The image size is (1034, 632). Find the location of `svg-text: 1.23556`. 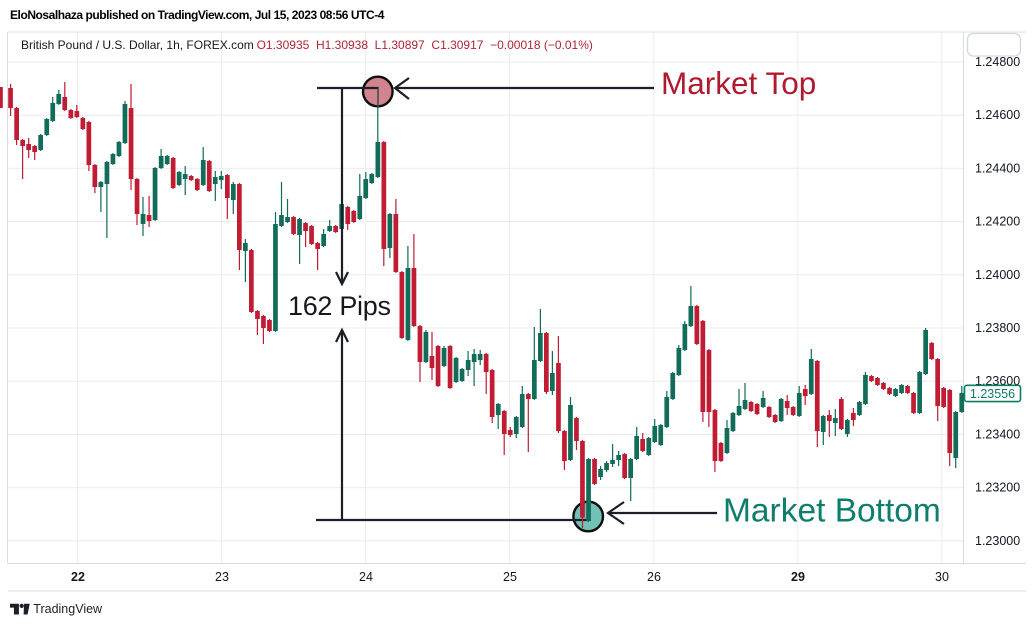

svg-text: 1.23556 is located at coordinates (992, 394).